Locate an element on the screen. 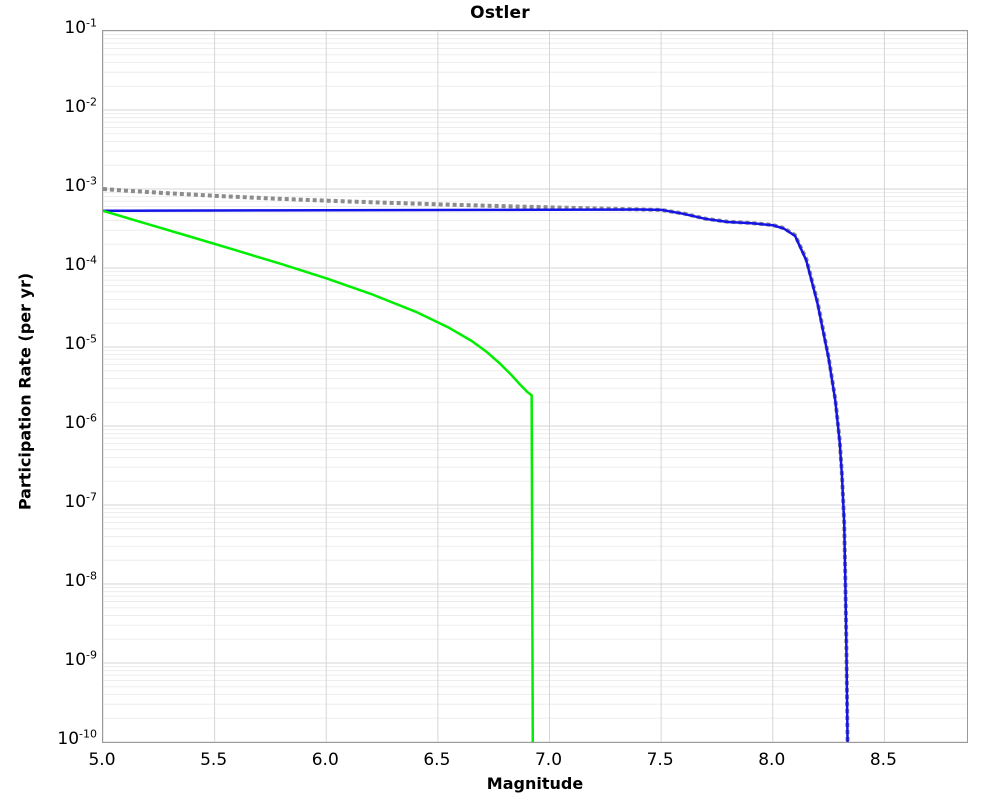  y-tick-label: 10⁻¹ is located at coordinates (80, 27).